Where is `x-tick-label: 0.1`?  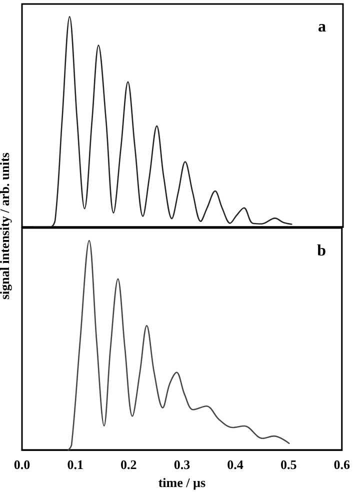 x-tick-label: 0.1 is located at coordinates (75, 464).